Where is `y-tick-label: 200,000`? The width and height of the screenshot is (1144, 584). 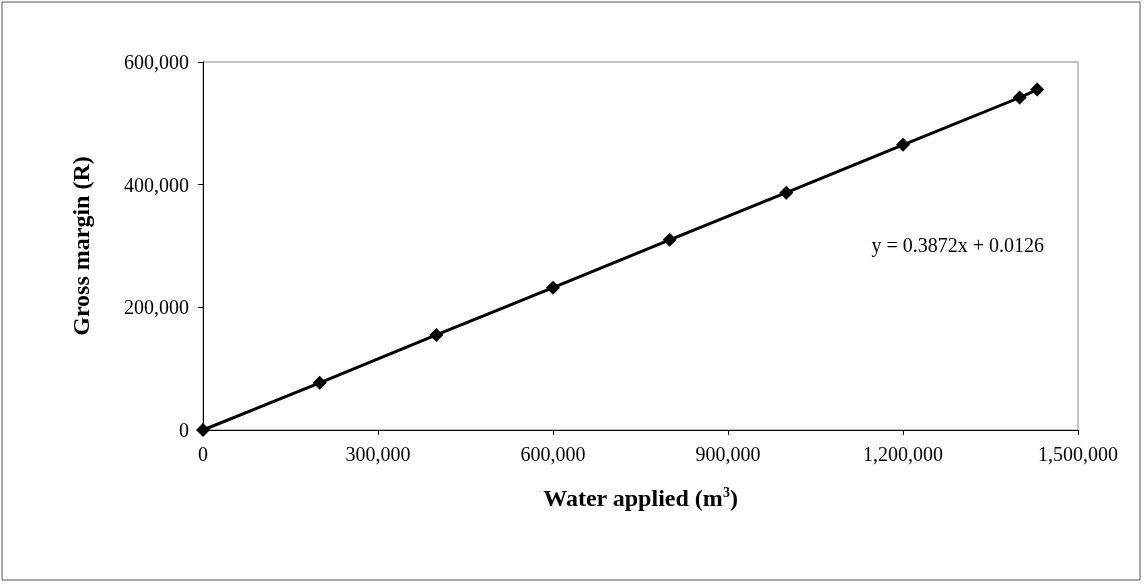
y-tick-label: 200,000 is located at coordinates (156, 307).